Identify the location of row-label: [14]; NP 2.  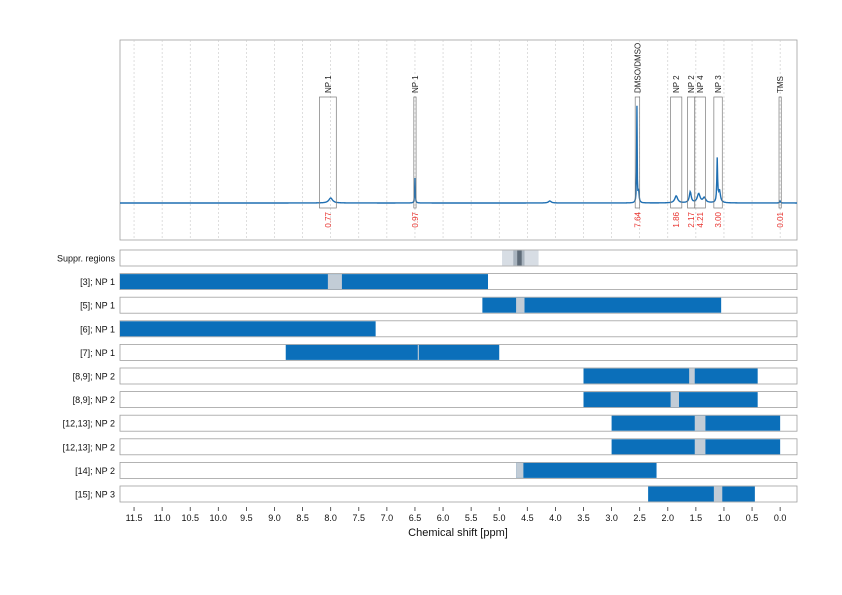
(95, 471).